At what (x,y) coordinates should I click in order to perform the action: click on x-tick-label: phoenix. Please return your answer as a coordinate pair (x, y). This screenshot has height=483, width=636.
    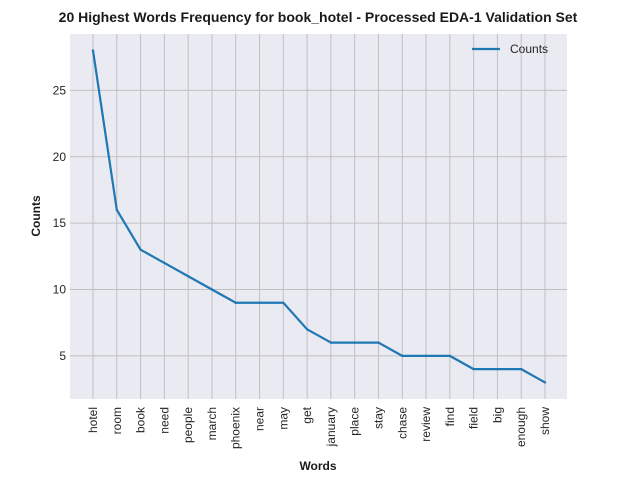
    Looking at the image, I should click on (236, 428).